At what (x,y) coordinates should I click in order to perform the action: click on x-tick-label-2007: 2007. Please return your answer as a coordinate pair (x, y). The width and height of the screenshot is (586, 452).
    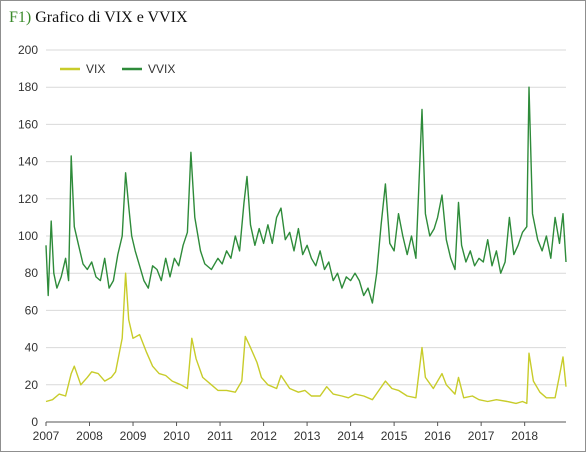
    Looking at the image, I should click on (46, 436).